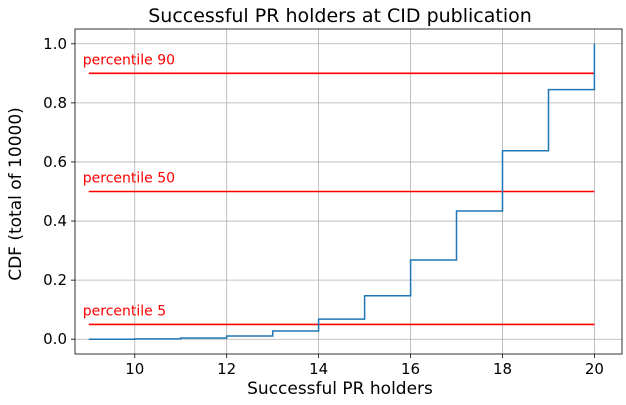 This screenshot has height=405, width=626. What do you see at coordinates (55, 339) in the screenshot?
I see `y-tick-label: 0.0` at bounding box center [55, 339].